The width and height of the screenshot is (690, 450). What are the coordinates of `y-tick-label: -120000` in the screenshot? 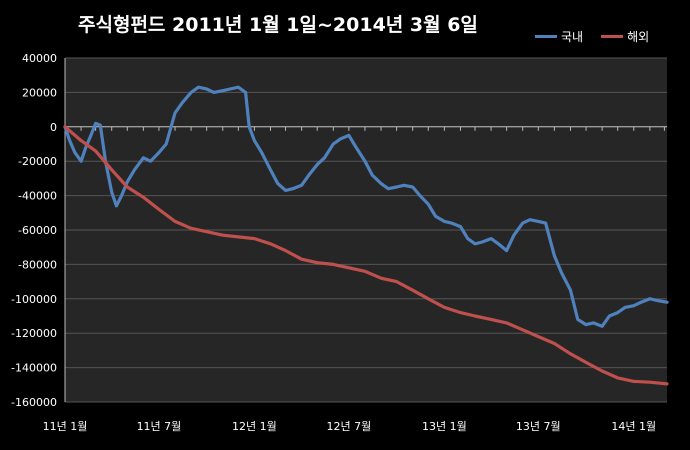 It's located at (34, 333).